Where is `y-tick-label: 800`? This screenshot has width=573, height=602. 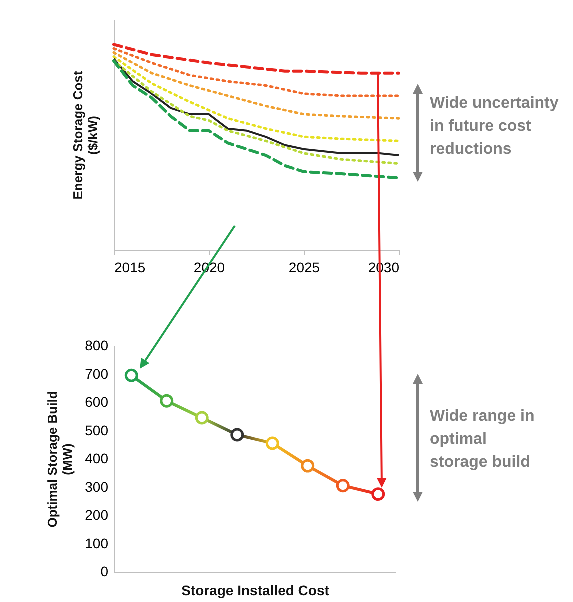 y-tick-label: 800 is located at coordinates (97, 346).